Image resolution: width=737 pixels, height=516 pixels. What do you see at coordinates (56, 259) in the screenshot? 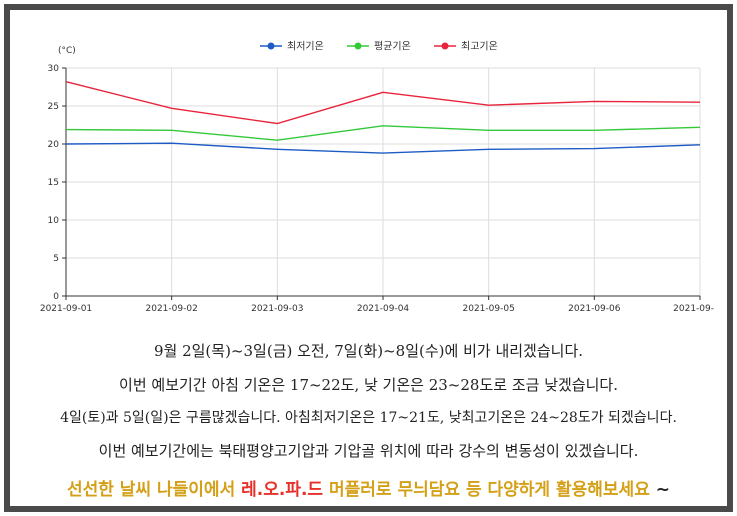
I see `y-tick-label: 5` at bounding box center [56, 259].